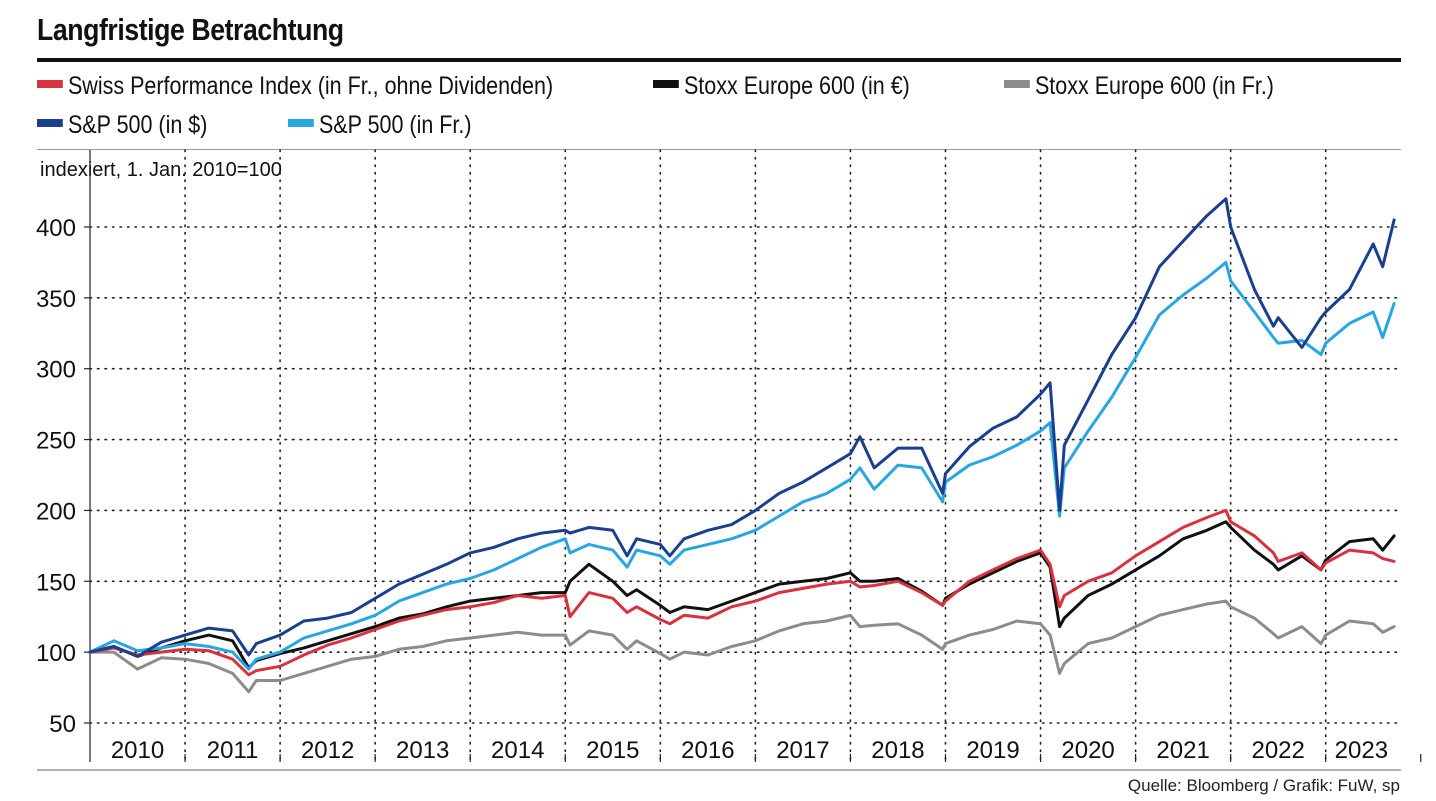 Image resolution: width=1436 pixels, height=801 pixels. Describe the element at coordinates (56, 299) in the screenshot. I see `y-tick-label: 350` at that location.